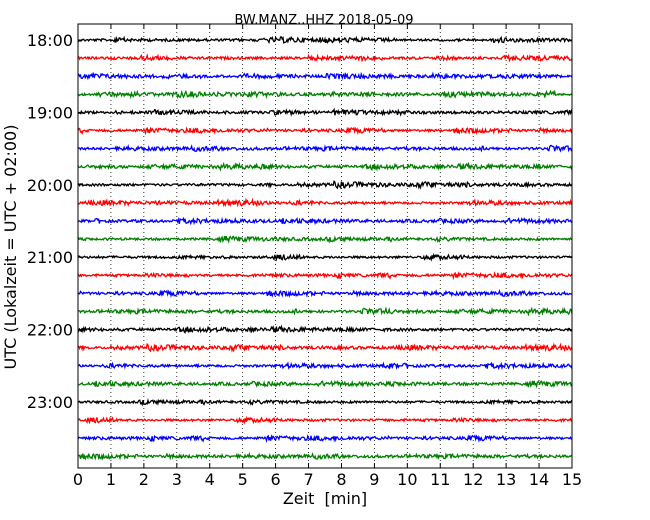 The width and height of the screenshot is (650, 520). Describe the element at coordinates (276, 479) in the screenshot. I see `x-tick-label: 6` at that location.